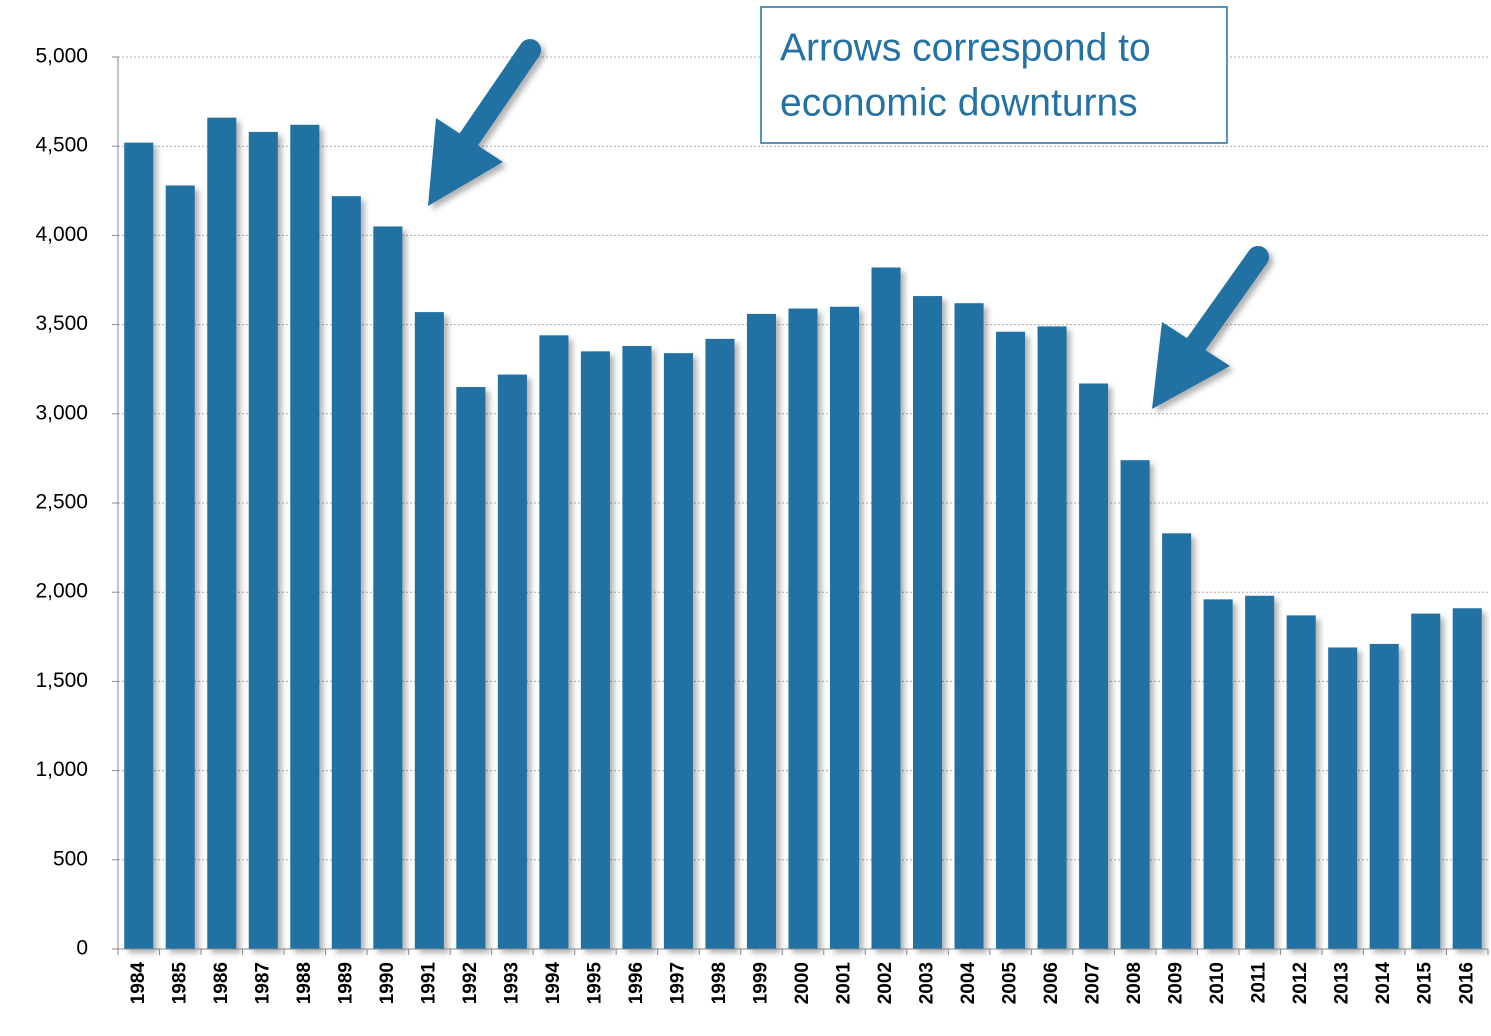 The height and width of the screenshot is (1036, 1491). What do you see at coordinates (511, 983) in the screenshot?
I see `x-tick-label: 1993` at bounding box center [511, 983].